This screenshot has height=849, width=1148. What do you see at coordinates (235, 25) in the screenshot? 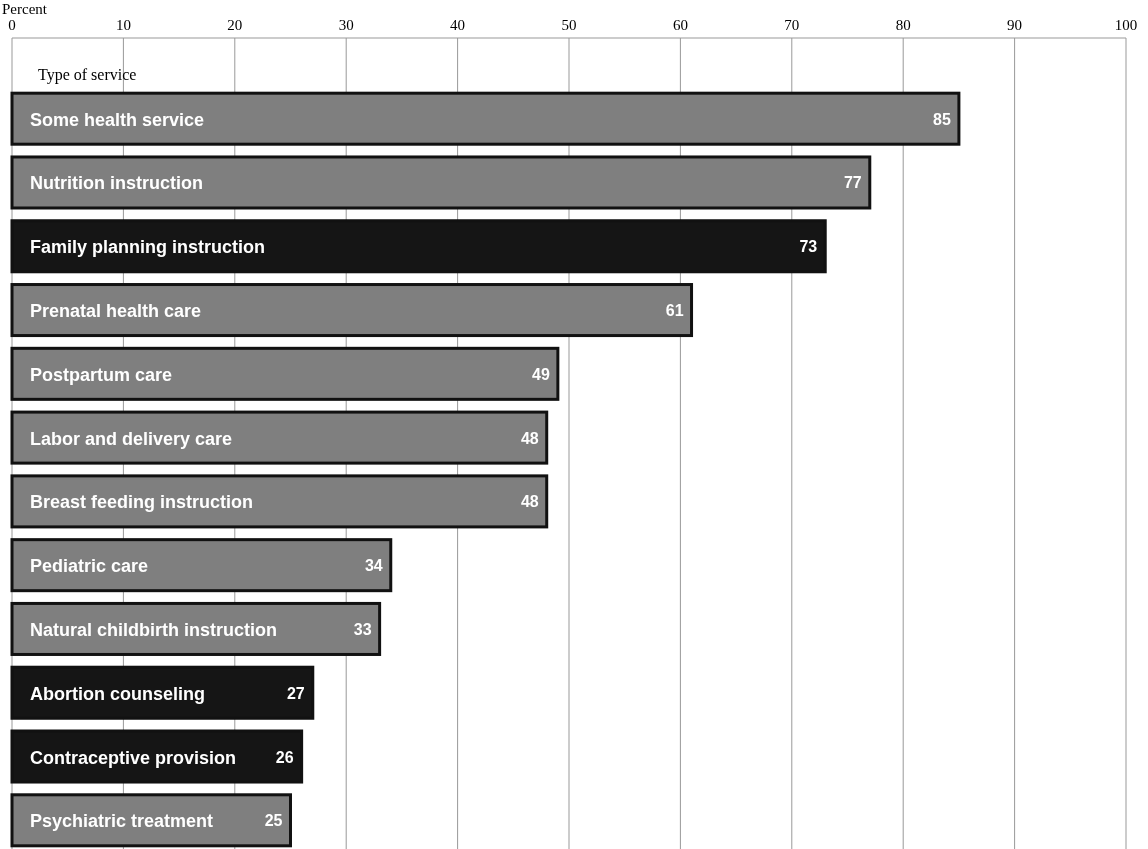
I see `x-tick-label: 20` at bounding box center [235, 25].